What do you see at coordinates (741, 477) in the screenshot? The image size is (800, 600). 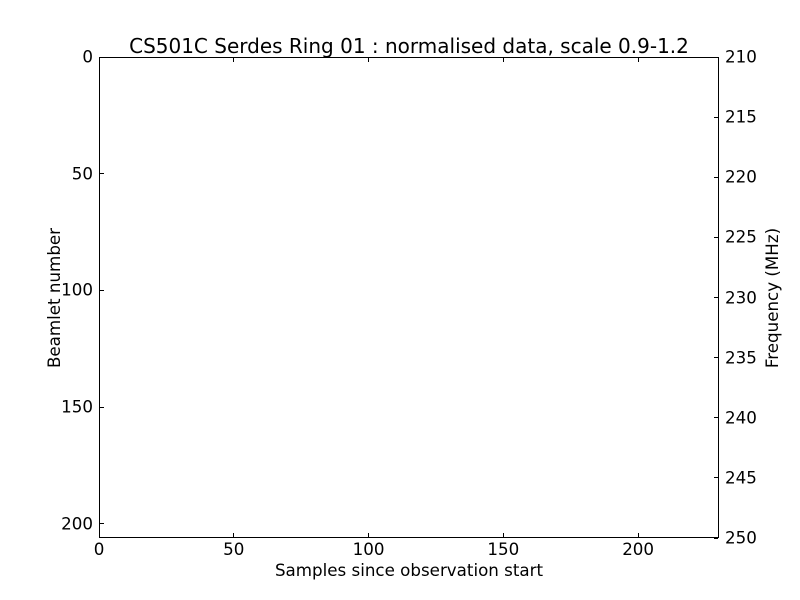 I see `y-right-tick-label: 245` at bounding box center [741, 477].